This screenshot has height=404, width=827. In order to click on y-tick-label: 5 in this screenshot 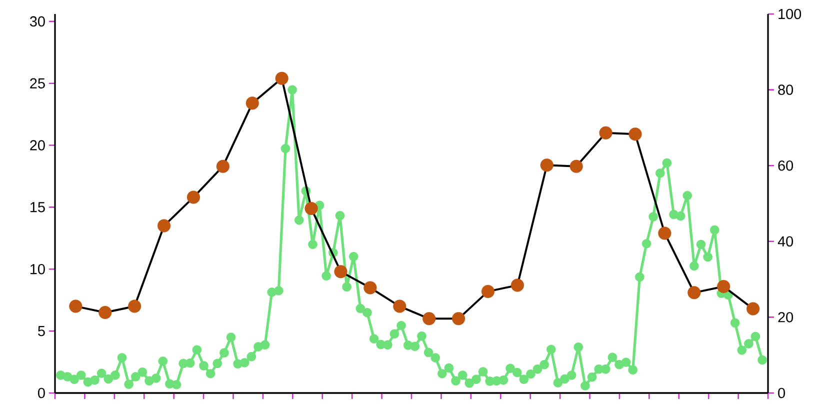, I will do `click(41, 331)`.